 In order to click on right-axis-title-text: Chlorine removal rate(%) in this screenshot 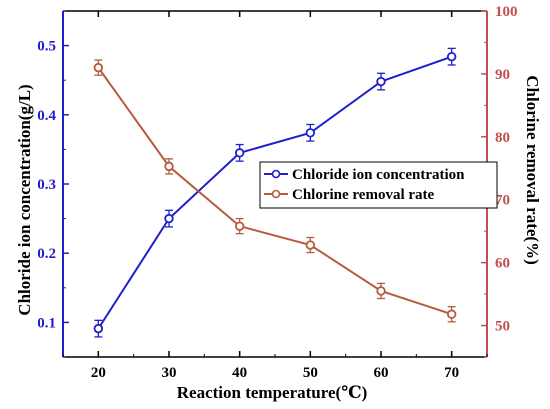, I will do `click(532, 169)`.